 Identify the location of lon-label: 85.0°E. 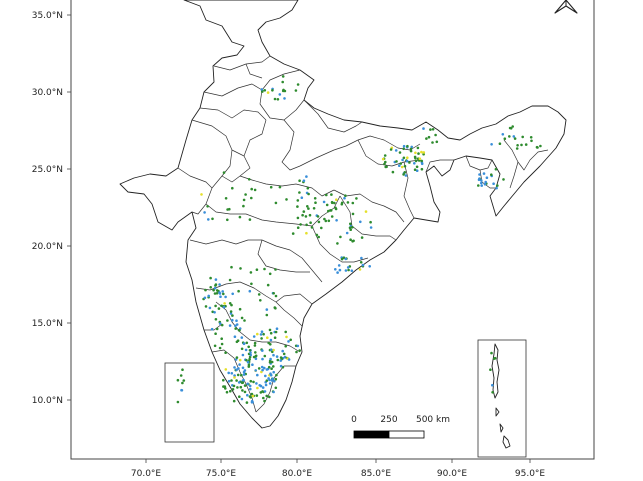
(376, 474).